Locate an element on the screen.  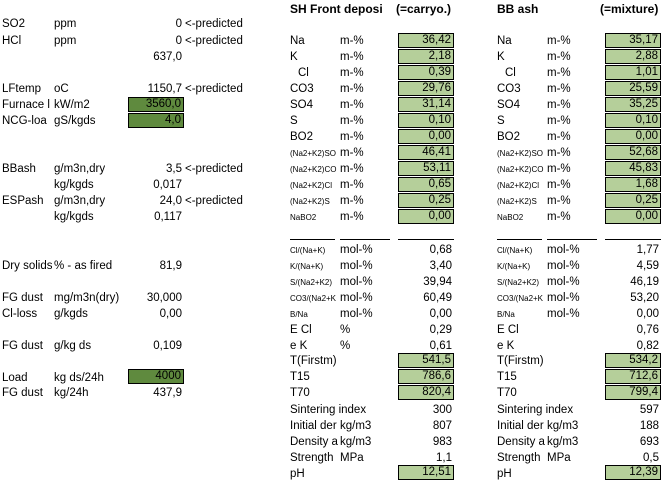
bb-mol-value: 0,76 is located at coordinates (647, 330).